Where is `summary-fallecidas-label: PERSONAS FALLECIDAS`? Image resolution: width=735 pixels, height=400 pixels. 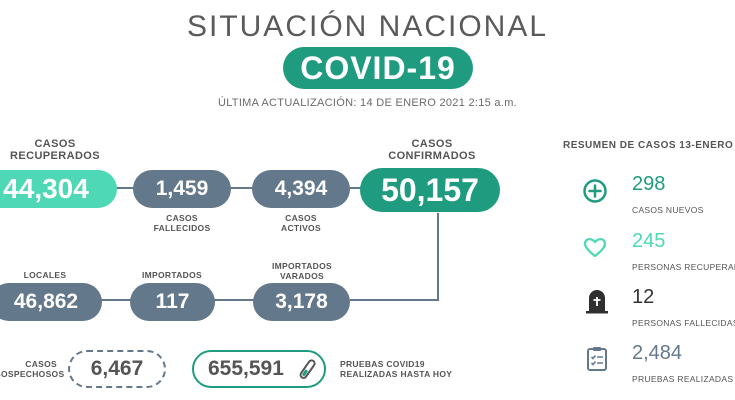 summary-fallecidas-label: PERSONAS FALLECIDAS is located at coordinates (683, 323).